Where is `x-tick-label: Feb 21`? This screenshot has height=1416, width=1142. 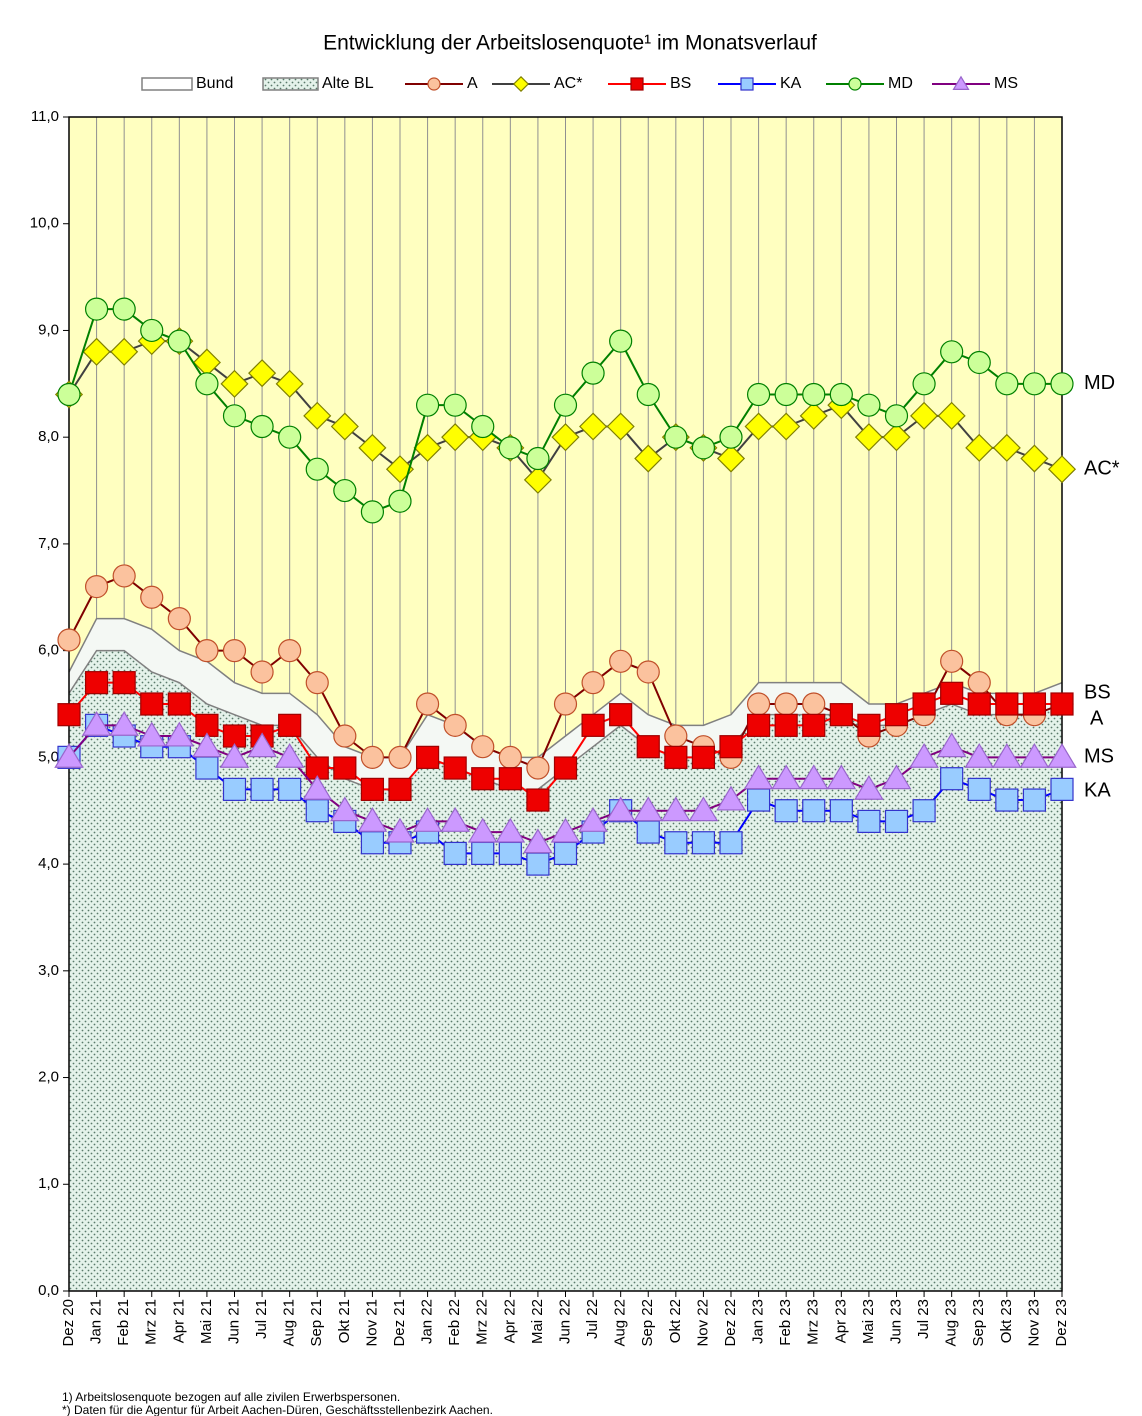 x-tick-label: Feb 21 is located at coordinates (123, 1322).